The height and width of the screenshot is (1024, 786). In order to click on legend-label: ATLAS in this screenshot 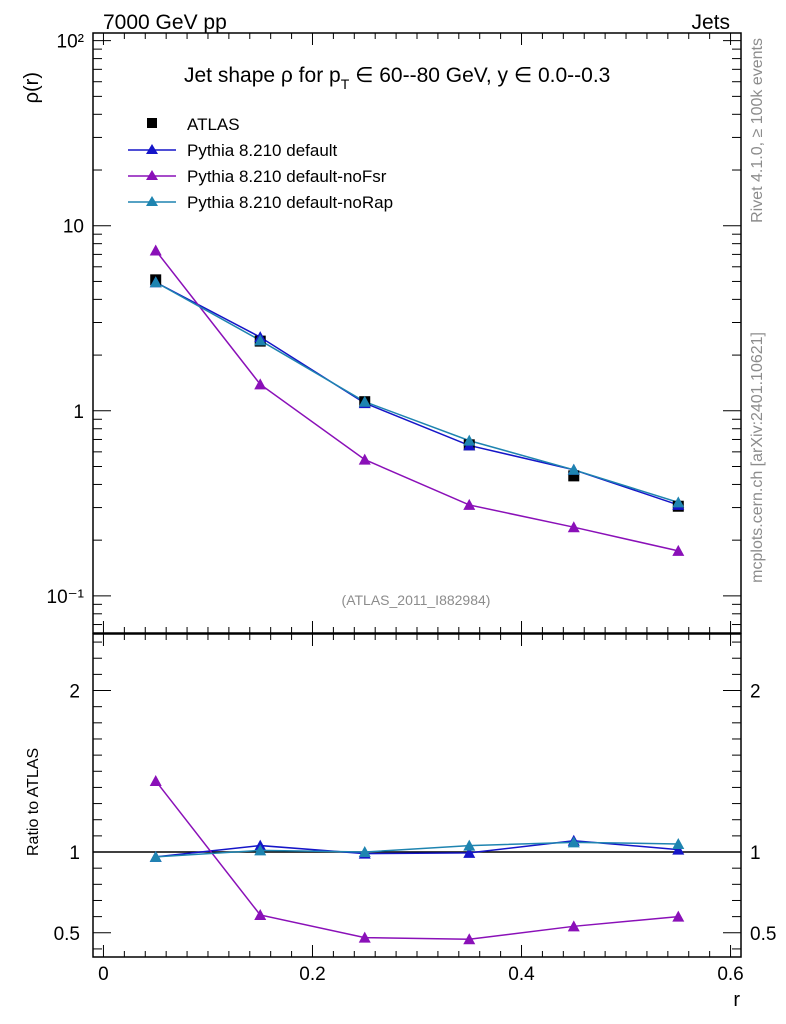, I will do `click(213, 124)`.